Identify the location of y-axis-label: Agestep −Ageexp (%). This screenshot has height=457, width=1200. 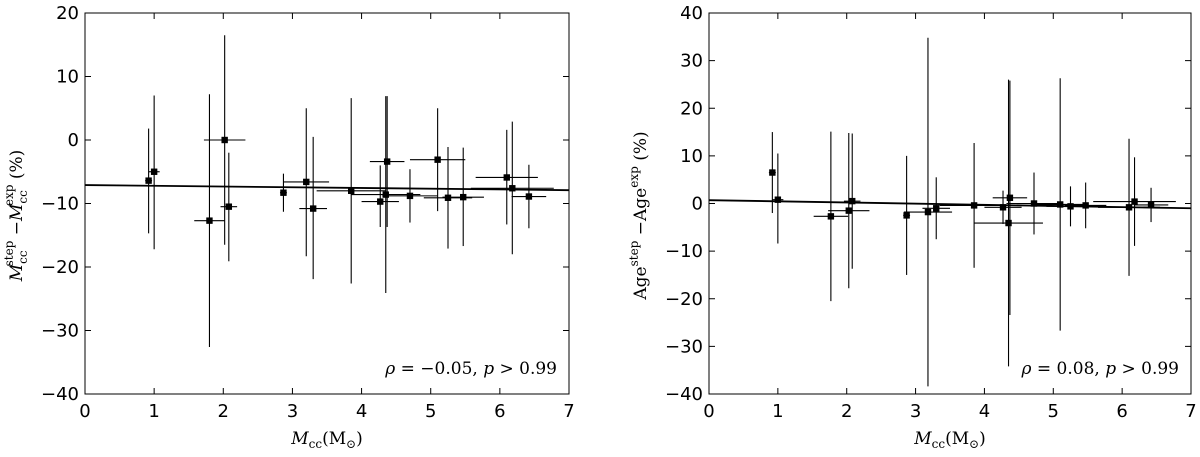
(639, 215).